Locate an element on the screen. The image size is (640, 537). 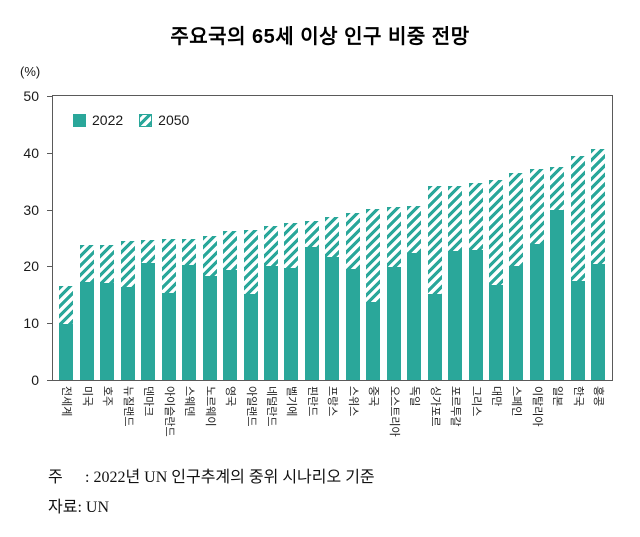
x-axis-label: 독일 is located at coordinates (414, 396).